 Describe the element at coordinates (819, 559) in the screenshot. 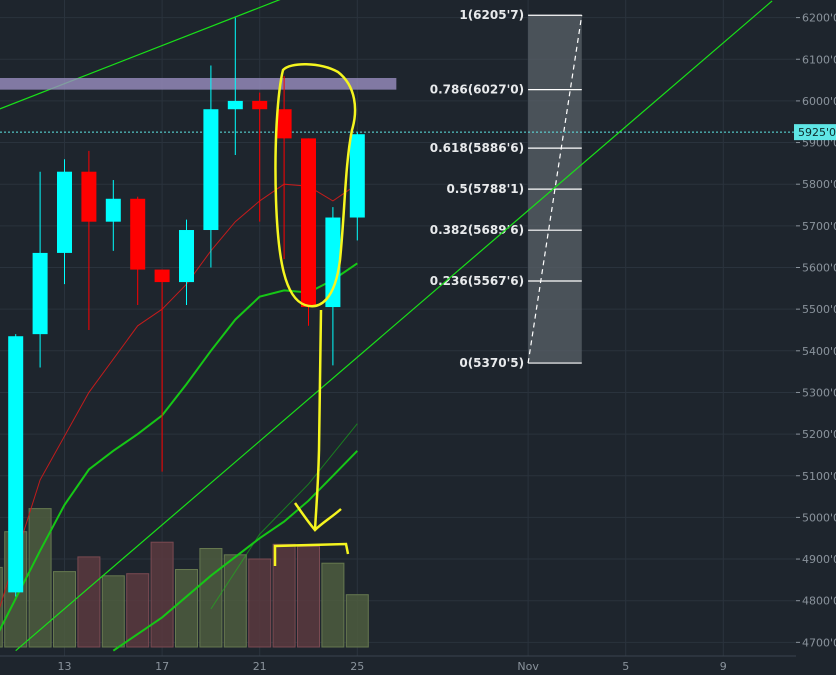

I see `price-tick-label: 4900'0` at that location.